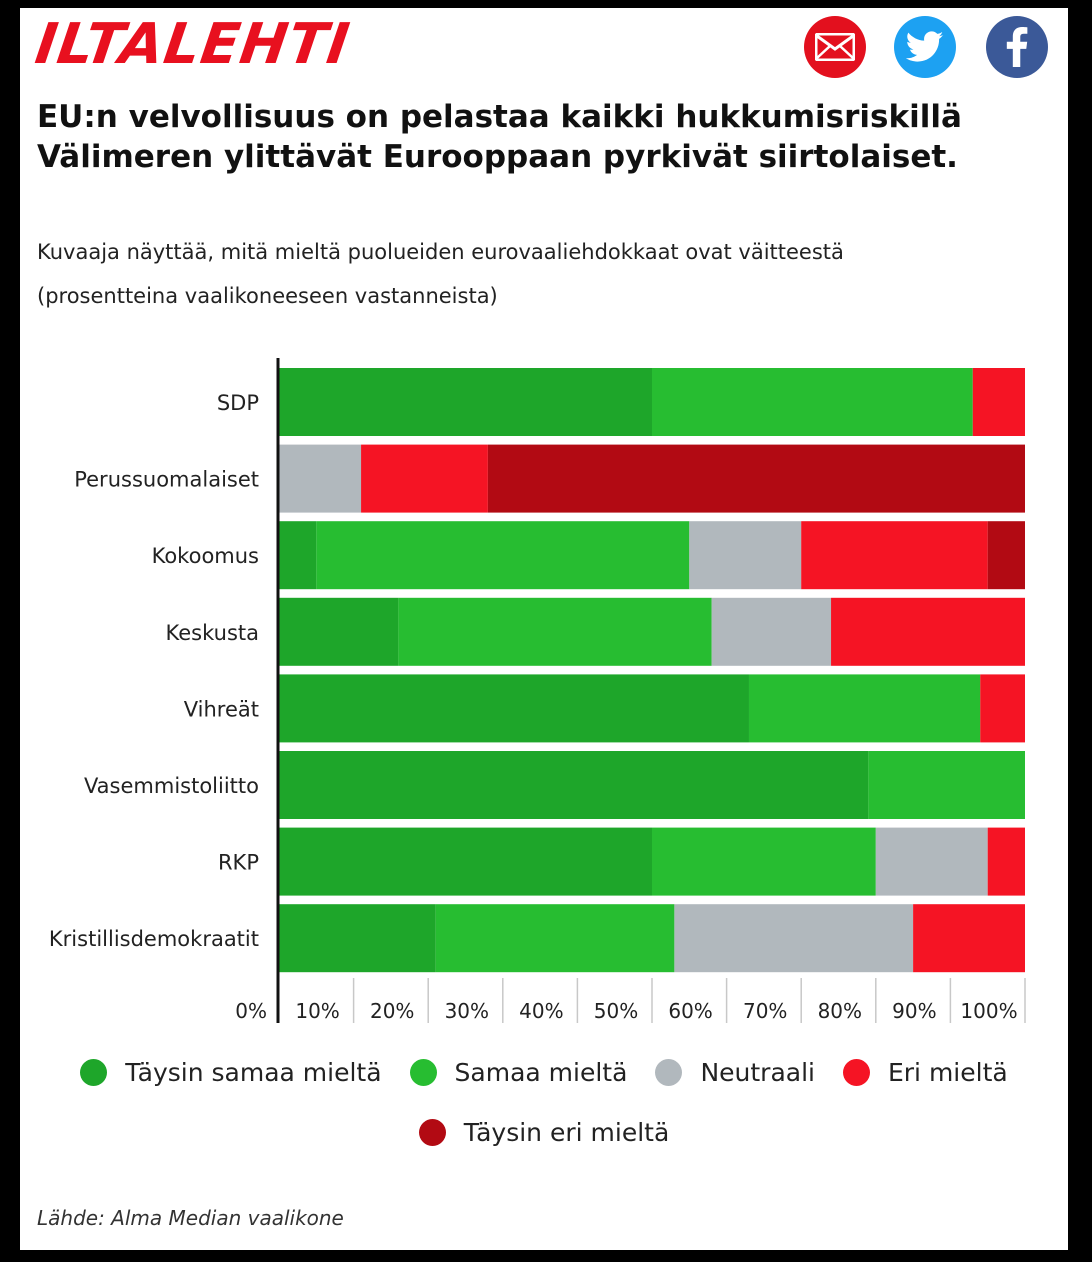  I want to click on x-tick-label: 60%, so click(690, 1011).